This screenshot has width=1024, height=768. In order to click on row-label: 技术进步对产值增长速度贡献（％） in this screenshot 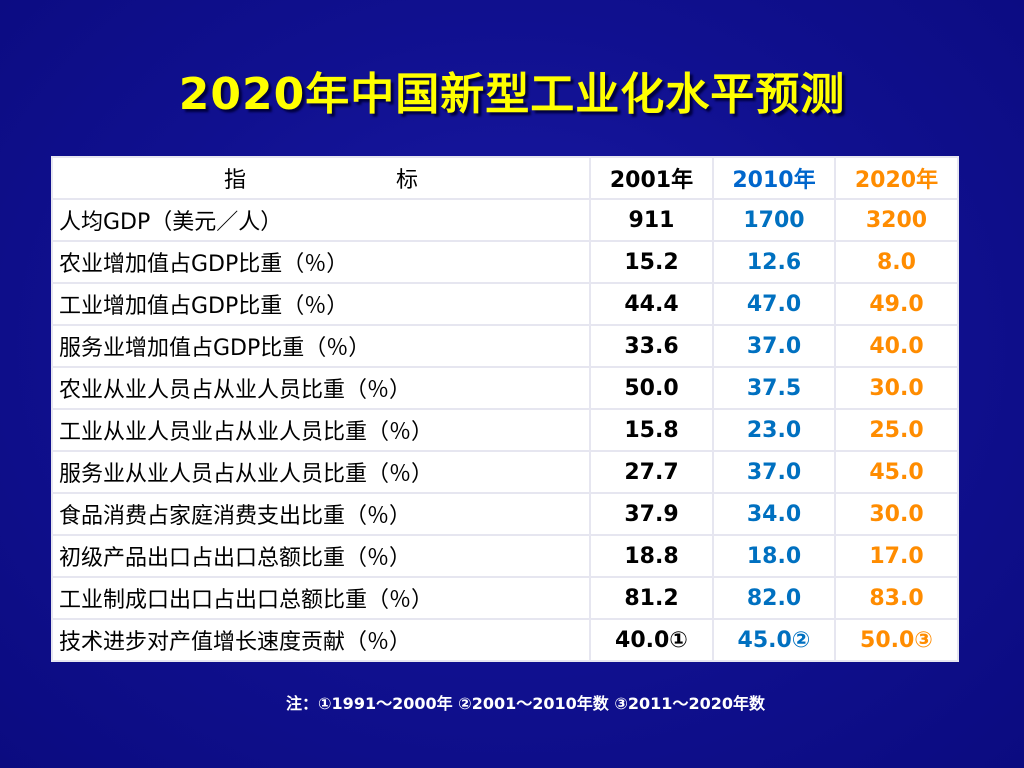, I will do `click(321, 640)`.